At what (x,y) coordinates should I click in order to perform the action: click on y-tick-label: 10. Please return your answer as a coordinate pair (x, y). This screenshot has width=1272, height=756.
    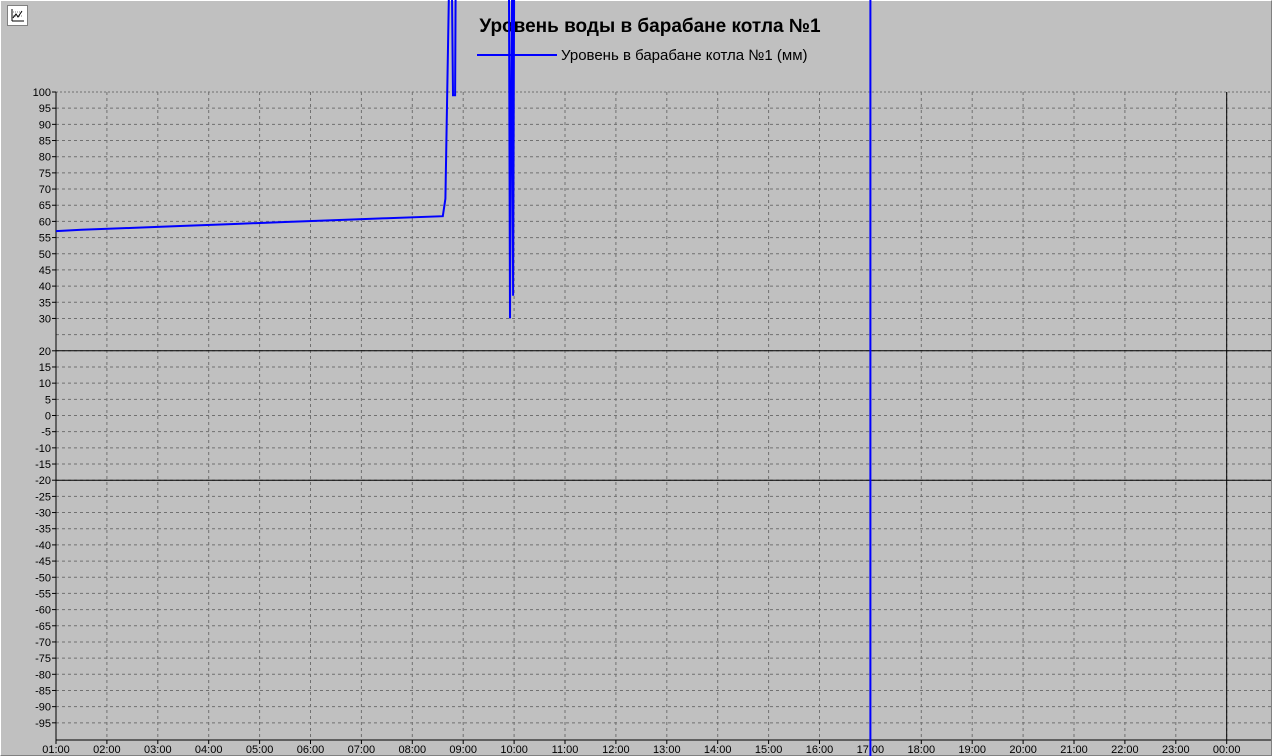
    Looking at the image, I should click on (45, 384).